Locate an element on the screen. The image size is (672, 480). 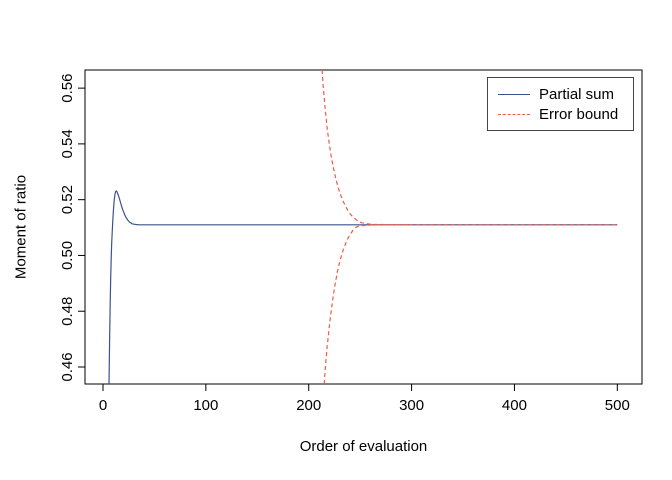
y-axis-title: Moment of ratio is located at coordinates (21, 227).